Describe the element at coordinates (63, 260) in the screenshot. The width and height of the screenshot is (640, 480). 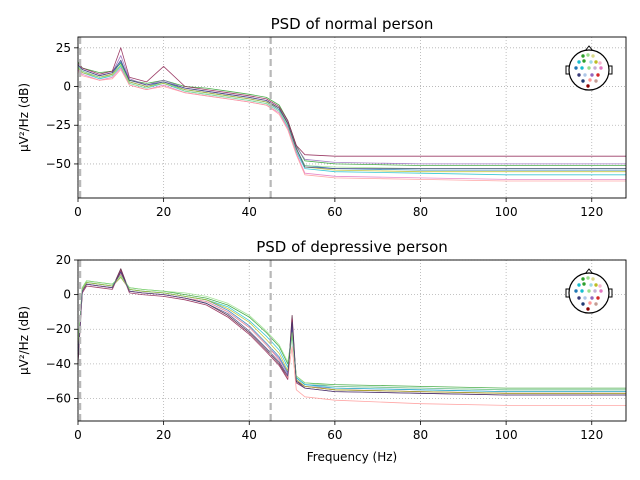
I see `y-tick-label: 20` at that location.